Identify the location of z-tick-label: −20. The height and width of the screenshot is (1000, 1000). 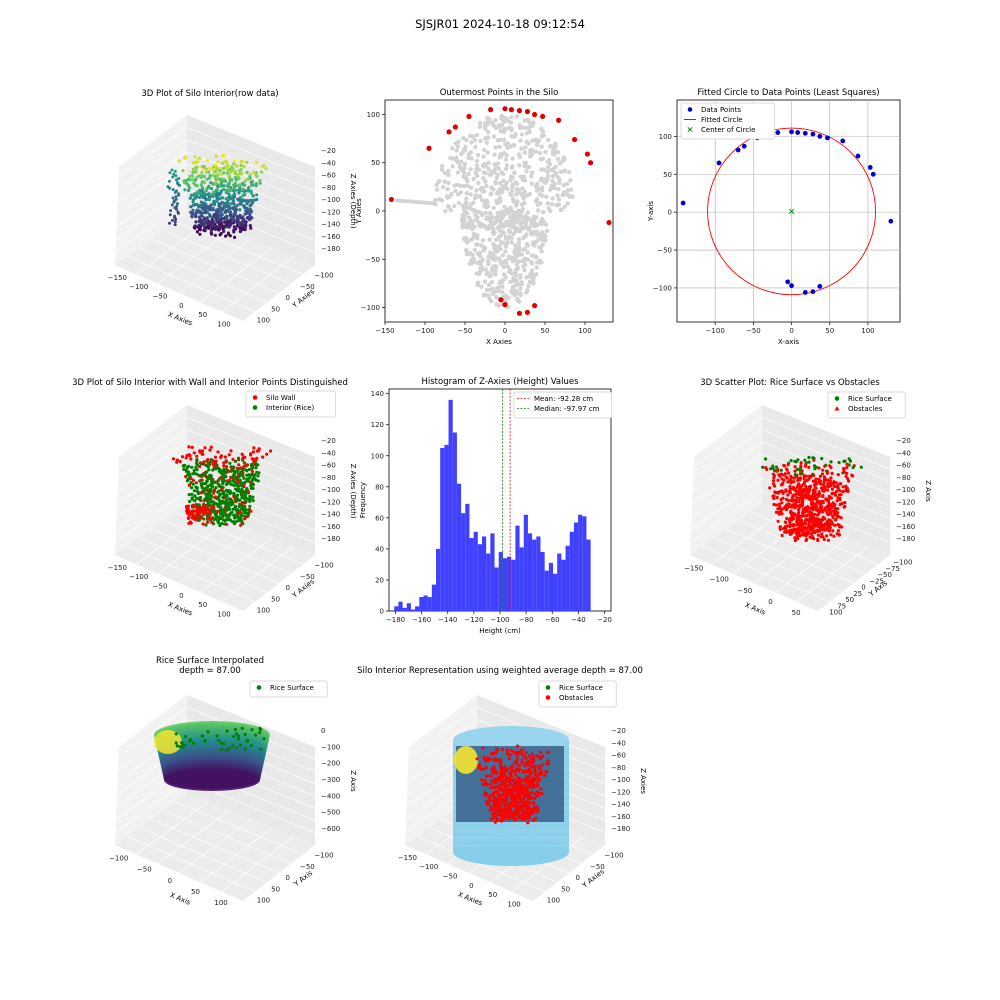
(328, 441).